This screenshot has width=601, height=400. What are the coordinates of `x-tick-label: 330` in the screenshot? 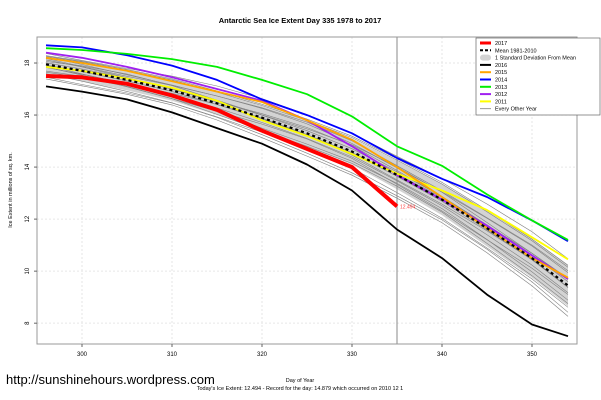 It's located at (352, 355).